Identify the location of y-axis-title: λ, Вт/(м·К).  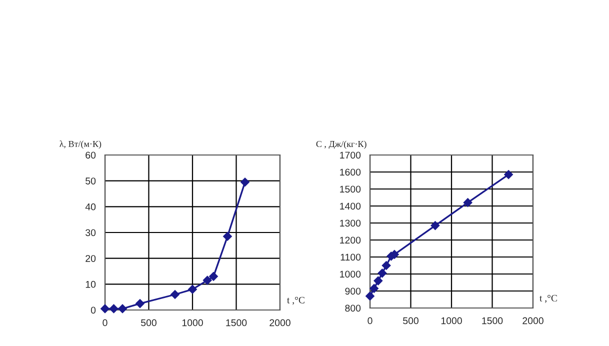
(81, 144).